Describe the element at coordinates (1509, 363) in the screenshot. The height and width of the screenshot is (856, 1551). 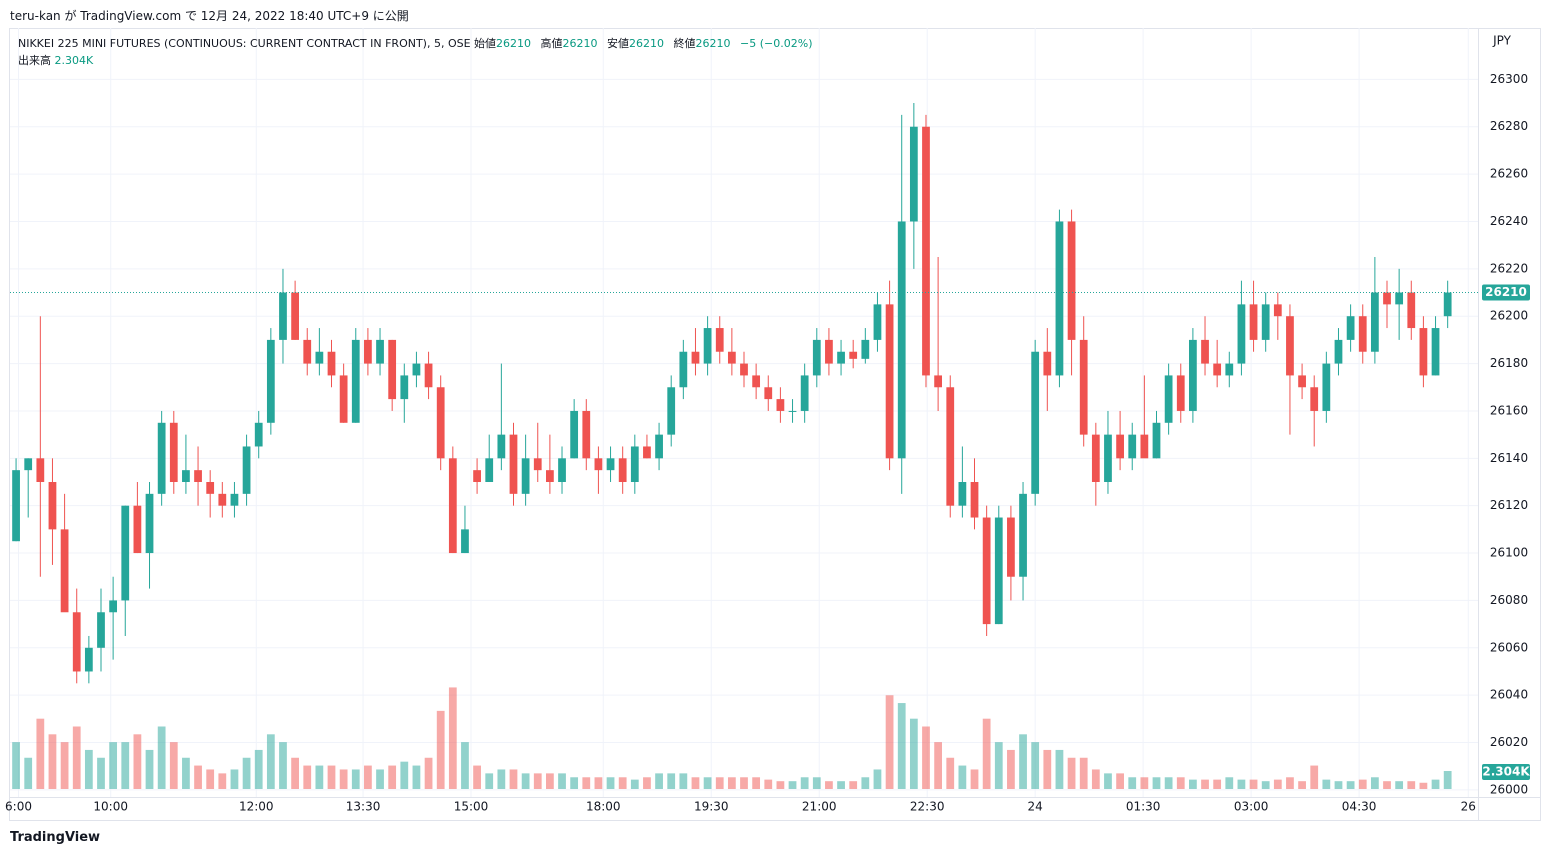
I see `y-tick-label: 26180` at that location.